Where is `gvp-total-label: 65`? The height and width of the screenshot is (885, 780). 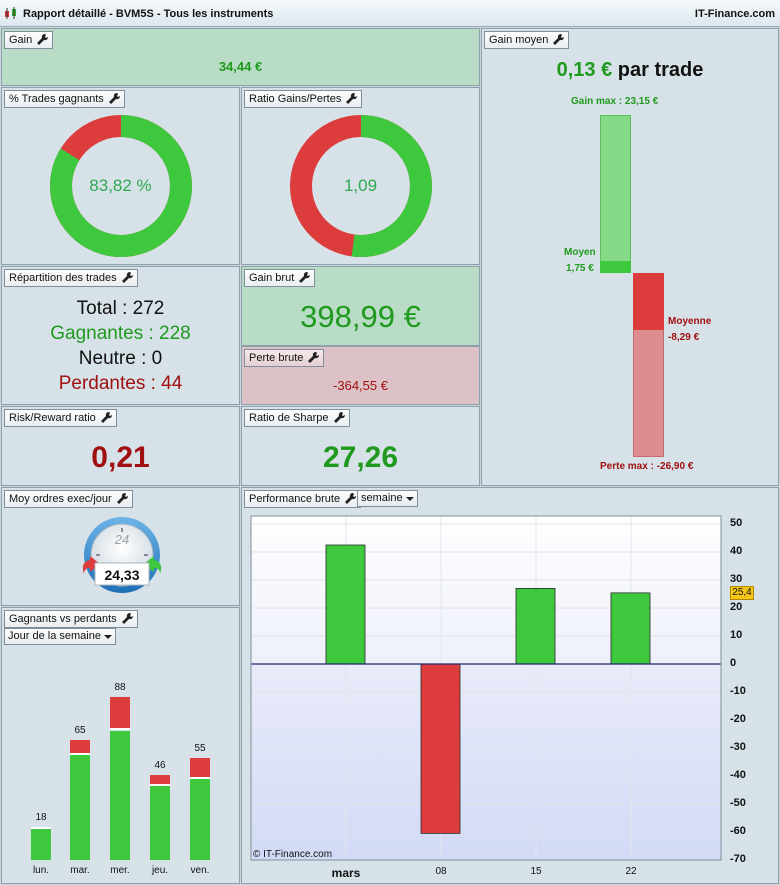
gvp-total-label: 65 is located at coordinates (80, 730).